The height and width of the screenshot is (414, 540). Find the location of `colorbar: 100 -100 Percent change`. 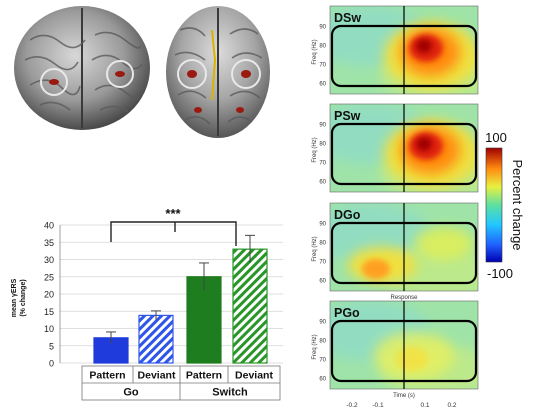

colorbar: 100 -100 Percent change is located at coordinates (505, 205).